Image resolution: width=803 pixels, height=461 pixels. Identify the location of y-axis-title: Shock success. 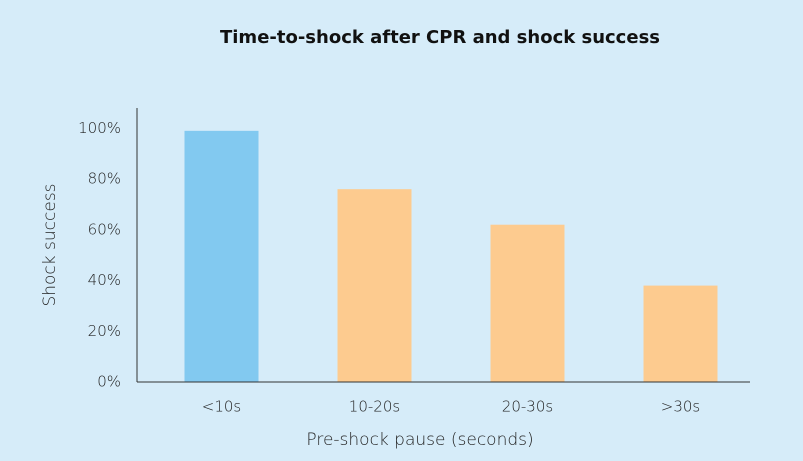
(50, 244).